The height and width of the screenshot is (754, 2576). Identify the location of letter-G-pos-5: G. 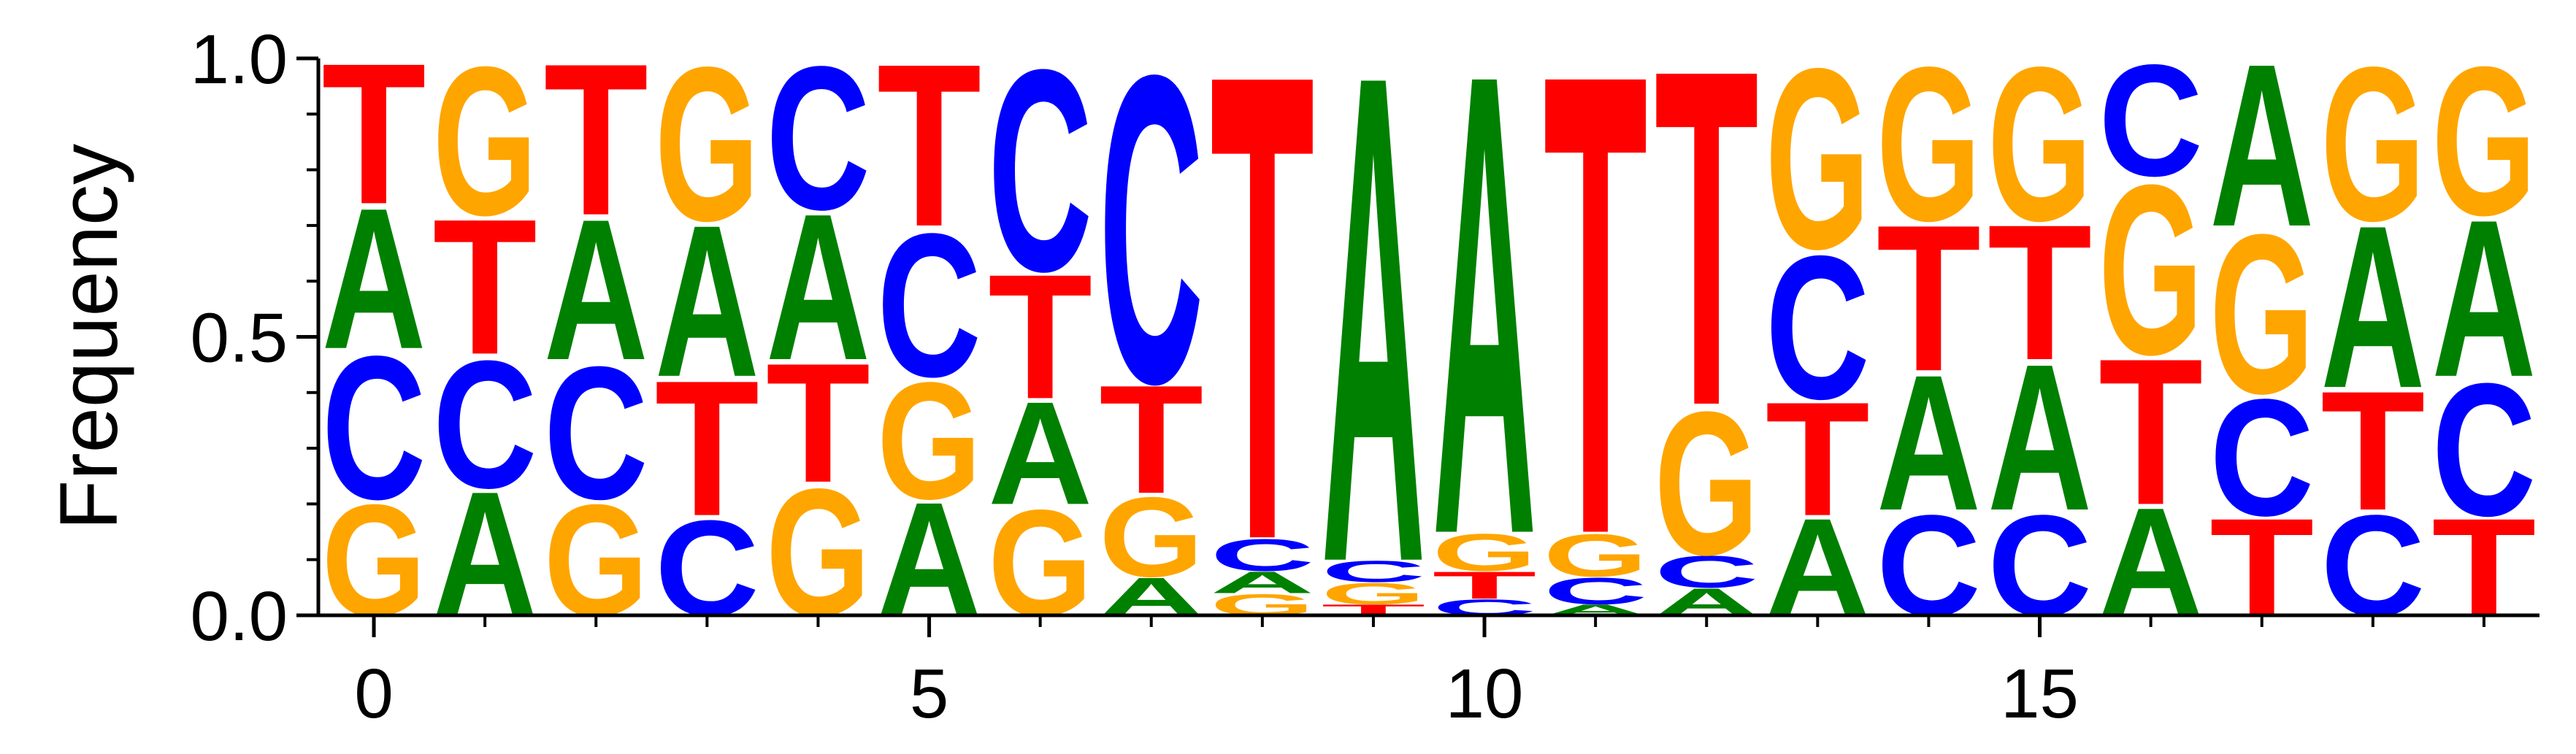
(929, 440).